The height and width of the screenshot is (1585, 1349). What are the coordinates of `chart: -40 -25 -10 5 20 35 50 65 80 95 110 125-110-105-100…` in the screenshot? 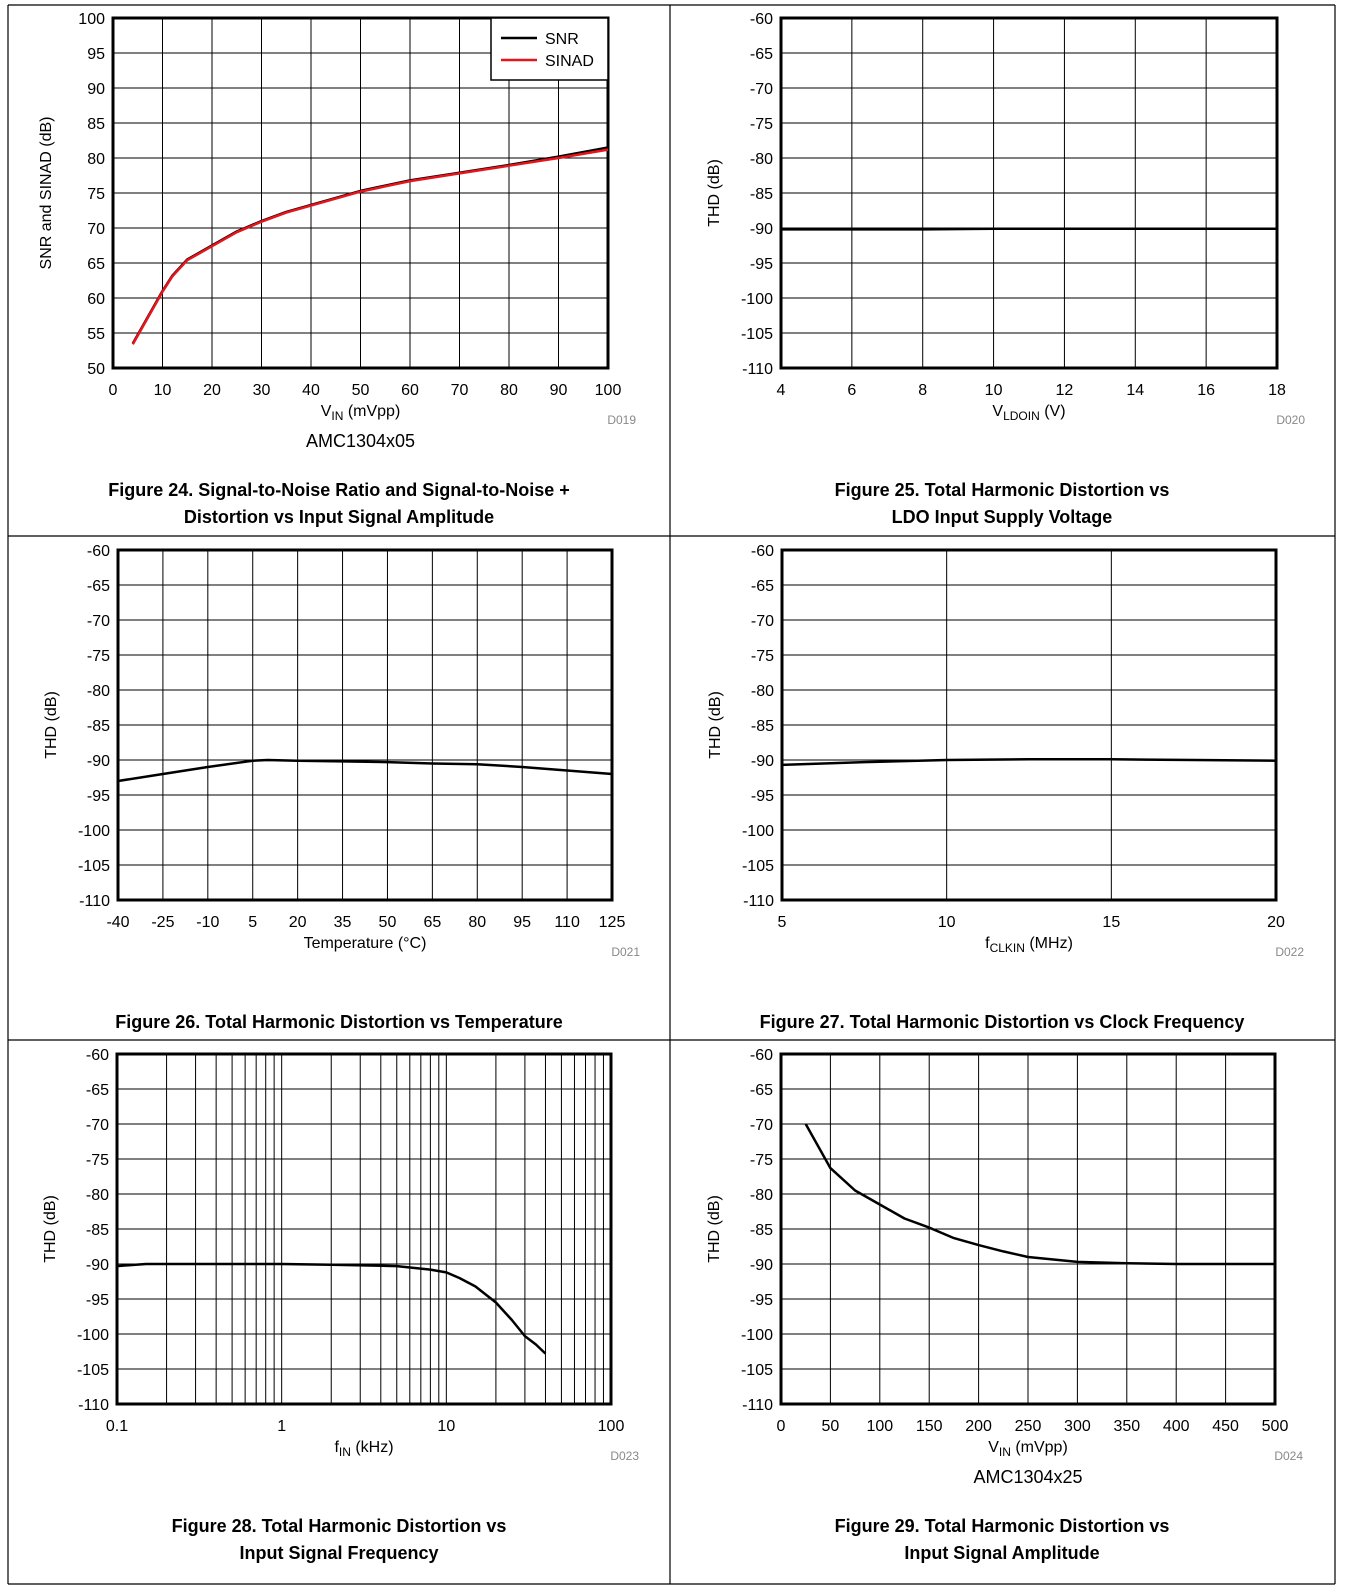 It's located at (341, 787).